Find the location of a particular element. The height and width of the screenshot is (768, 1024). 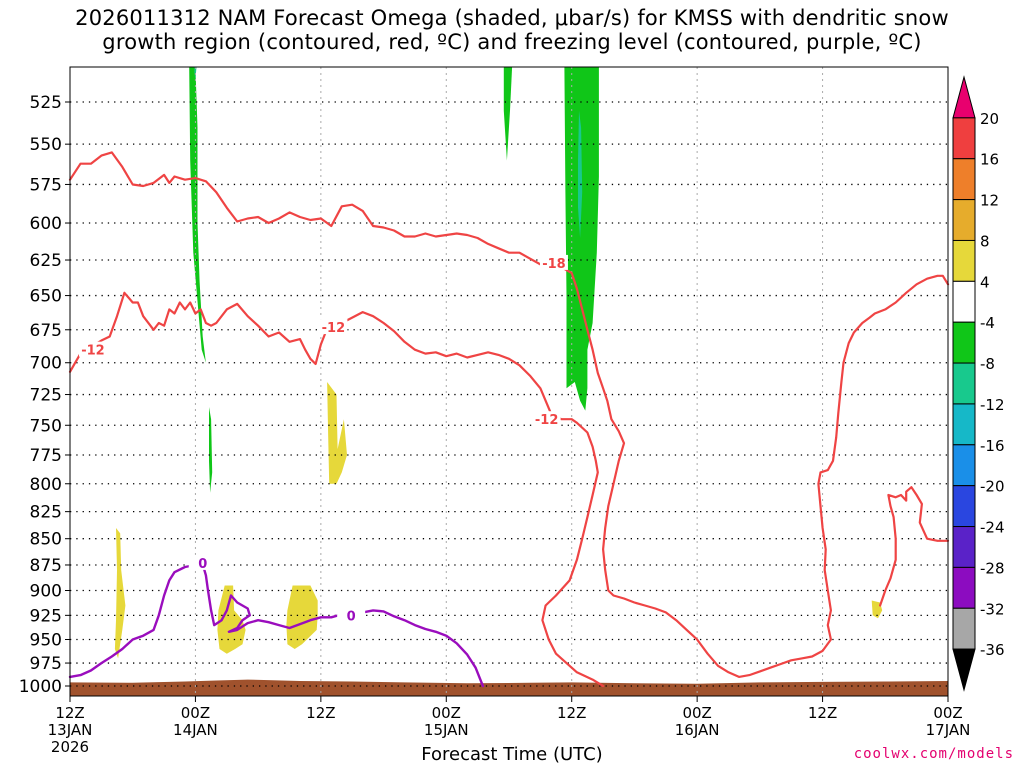

y-tick-label-750: 750 is located at coordinates (46, 426).